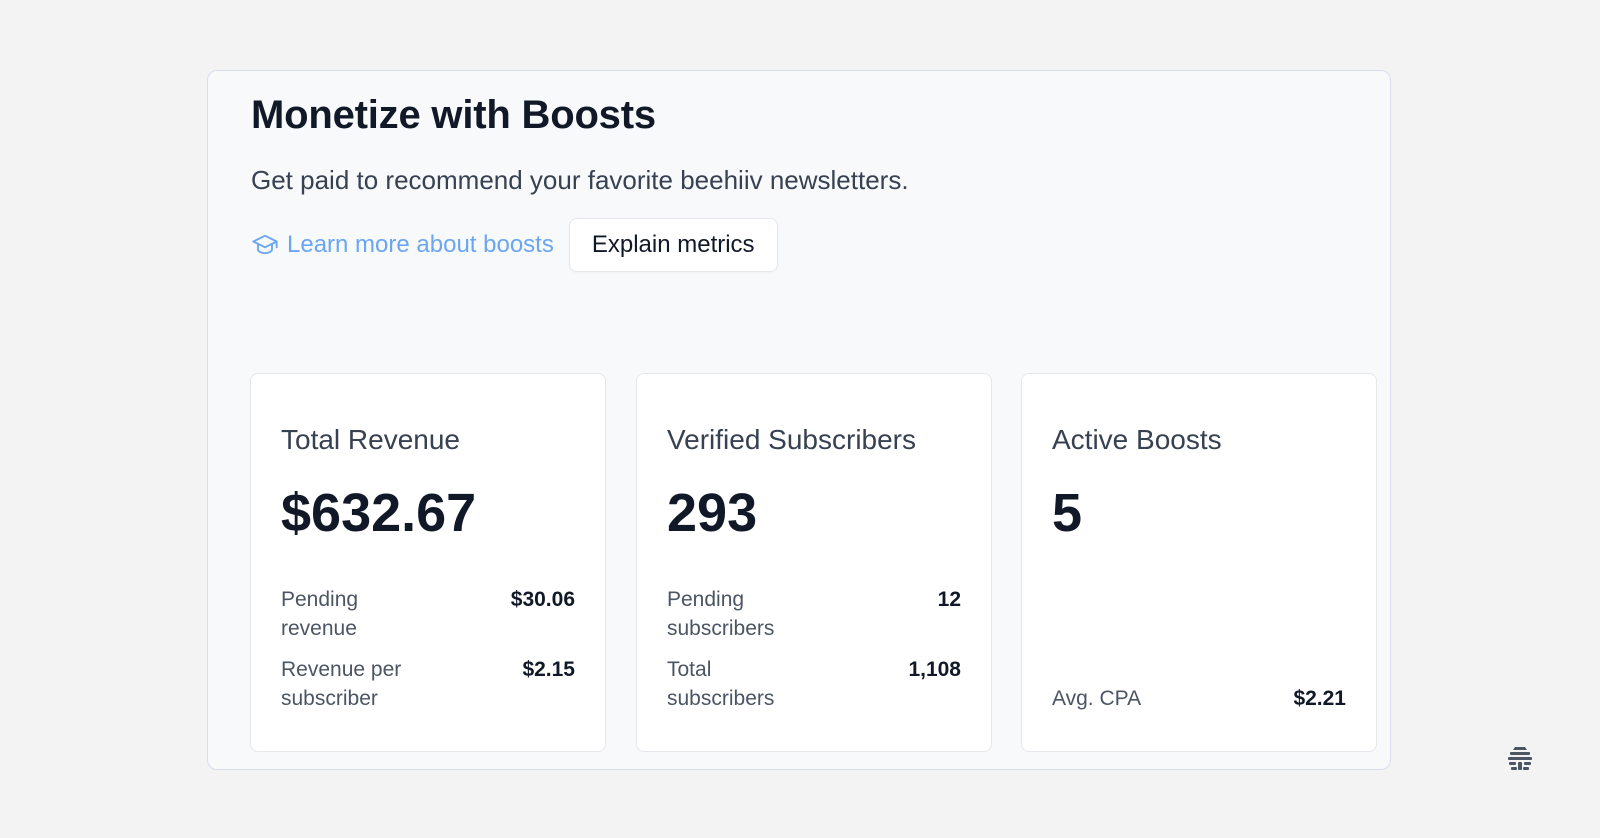 The image size is (1600, 838). What do you see at coordinates (379, 513) in the screenshot?
I see `card-value: $632.67` at bounding box center [379, 513].